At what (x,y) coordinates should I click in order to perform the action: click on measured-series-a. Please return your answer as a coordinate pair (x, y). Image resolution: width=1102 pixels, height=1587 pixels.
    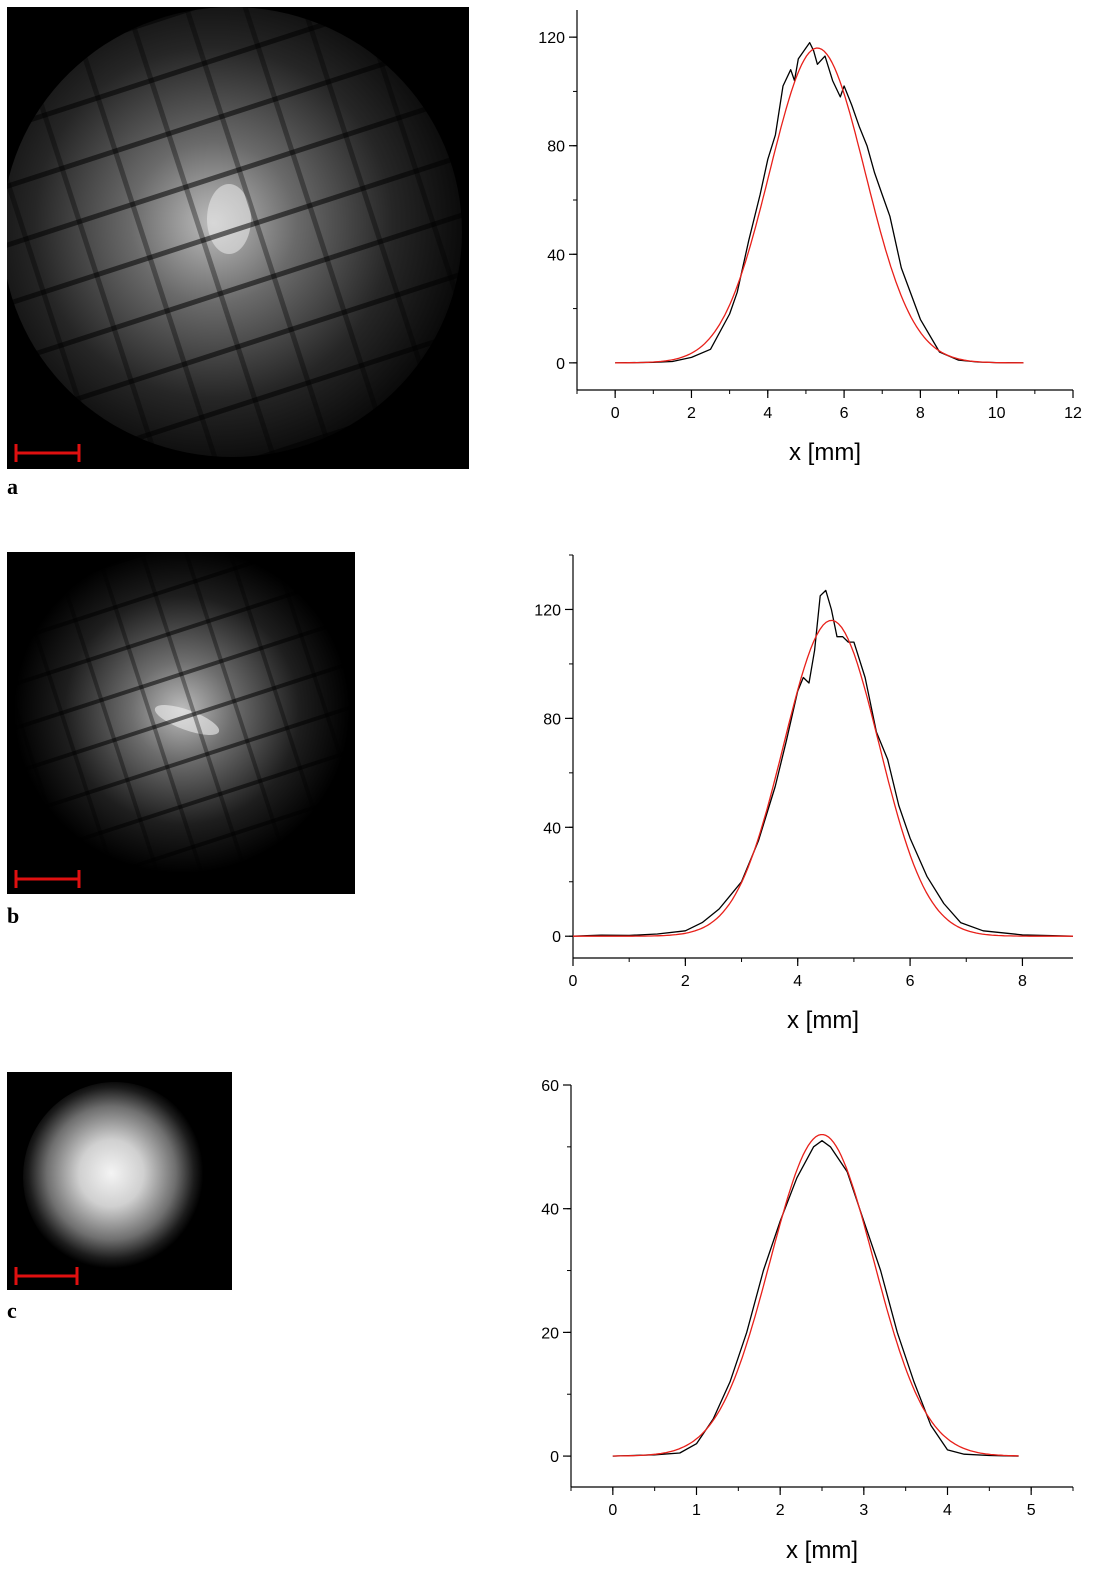
    Looking at the image, I should click on (819, 202).